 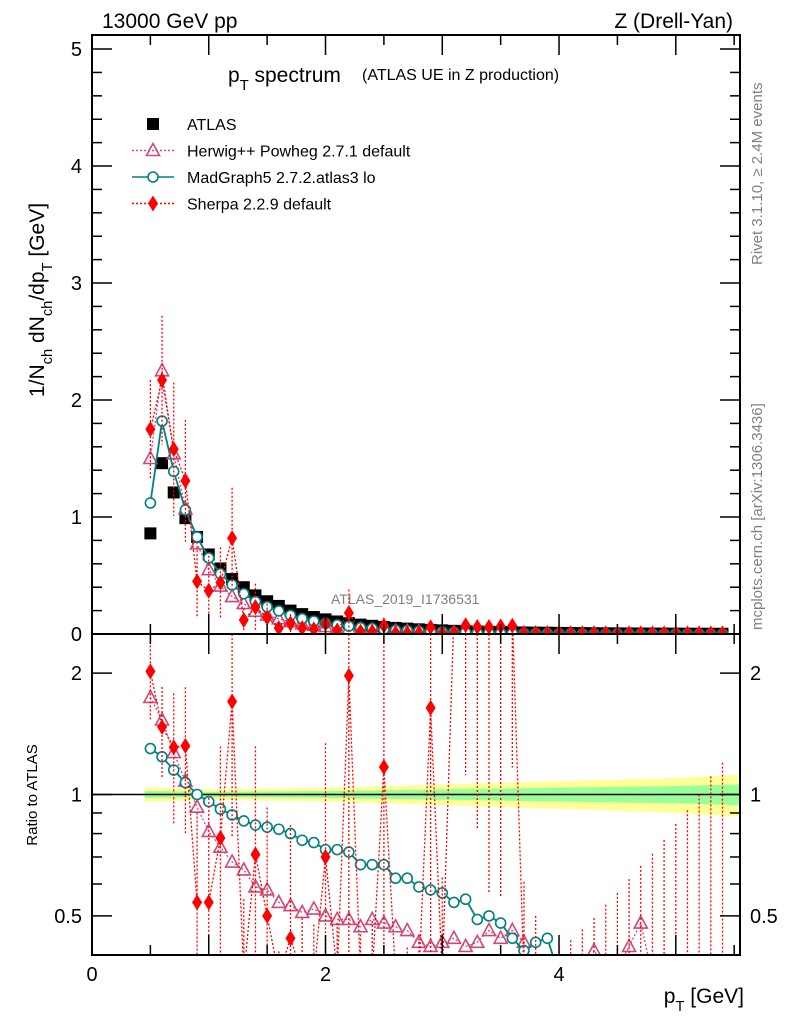 What do you see at coordinates (558, 975) in the screenshot?
I see `x-tick-label: 4` at bounding box center [558, 975].